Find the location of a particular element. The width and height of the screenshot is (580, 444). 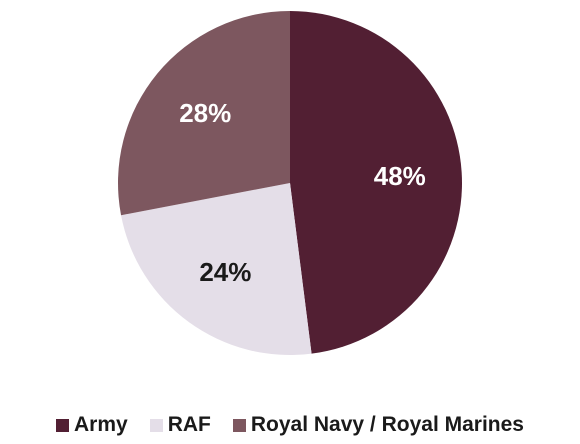

legend-label-army: Army is located at coordinates (101, 424).